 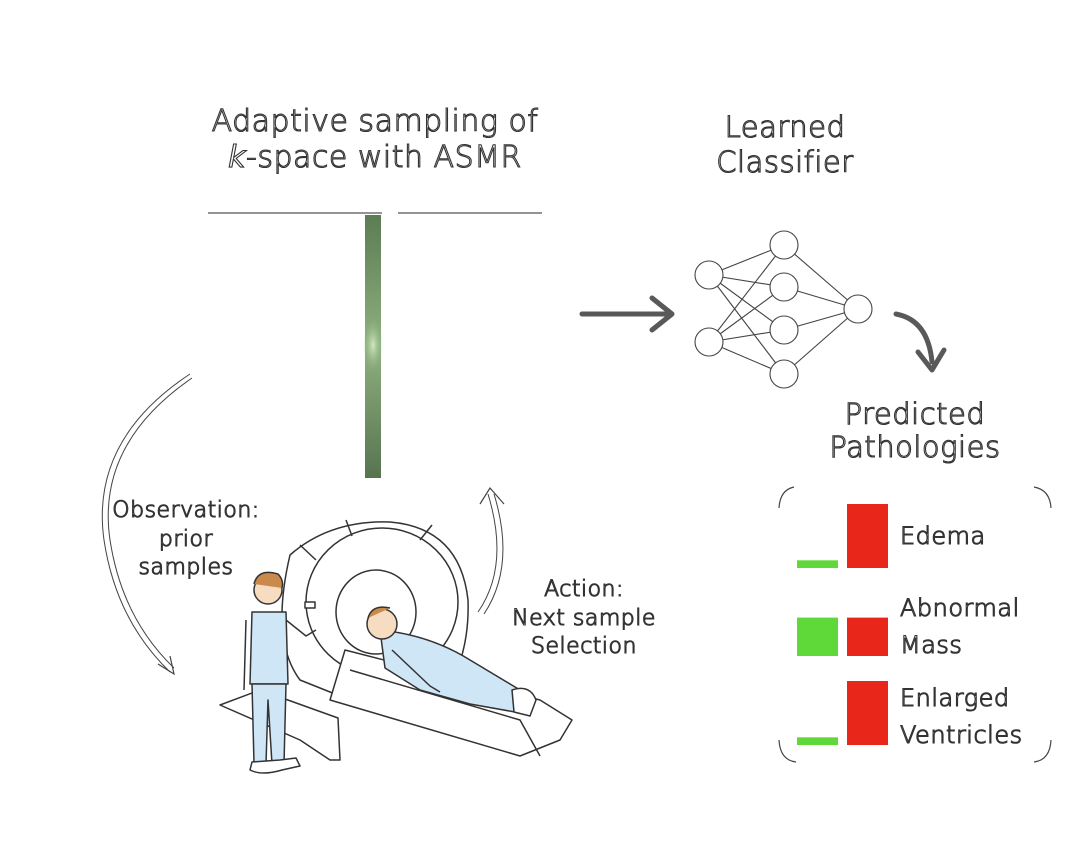 I want to click on observation-label: Observation: prior samples, so click(x=186, y=540).